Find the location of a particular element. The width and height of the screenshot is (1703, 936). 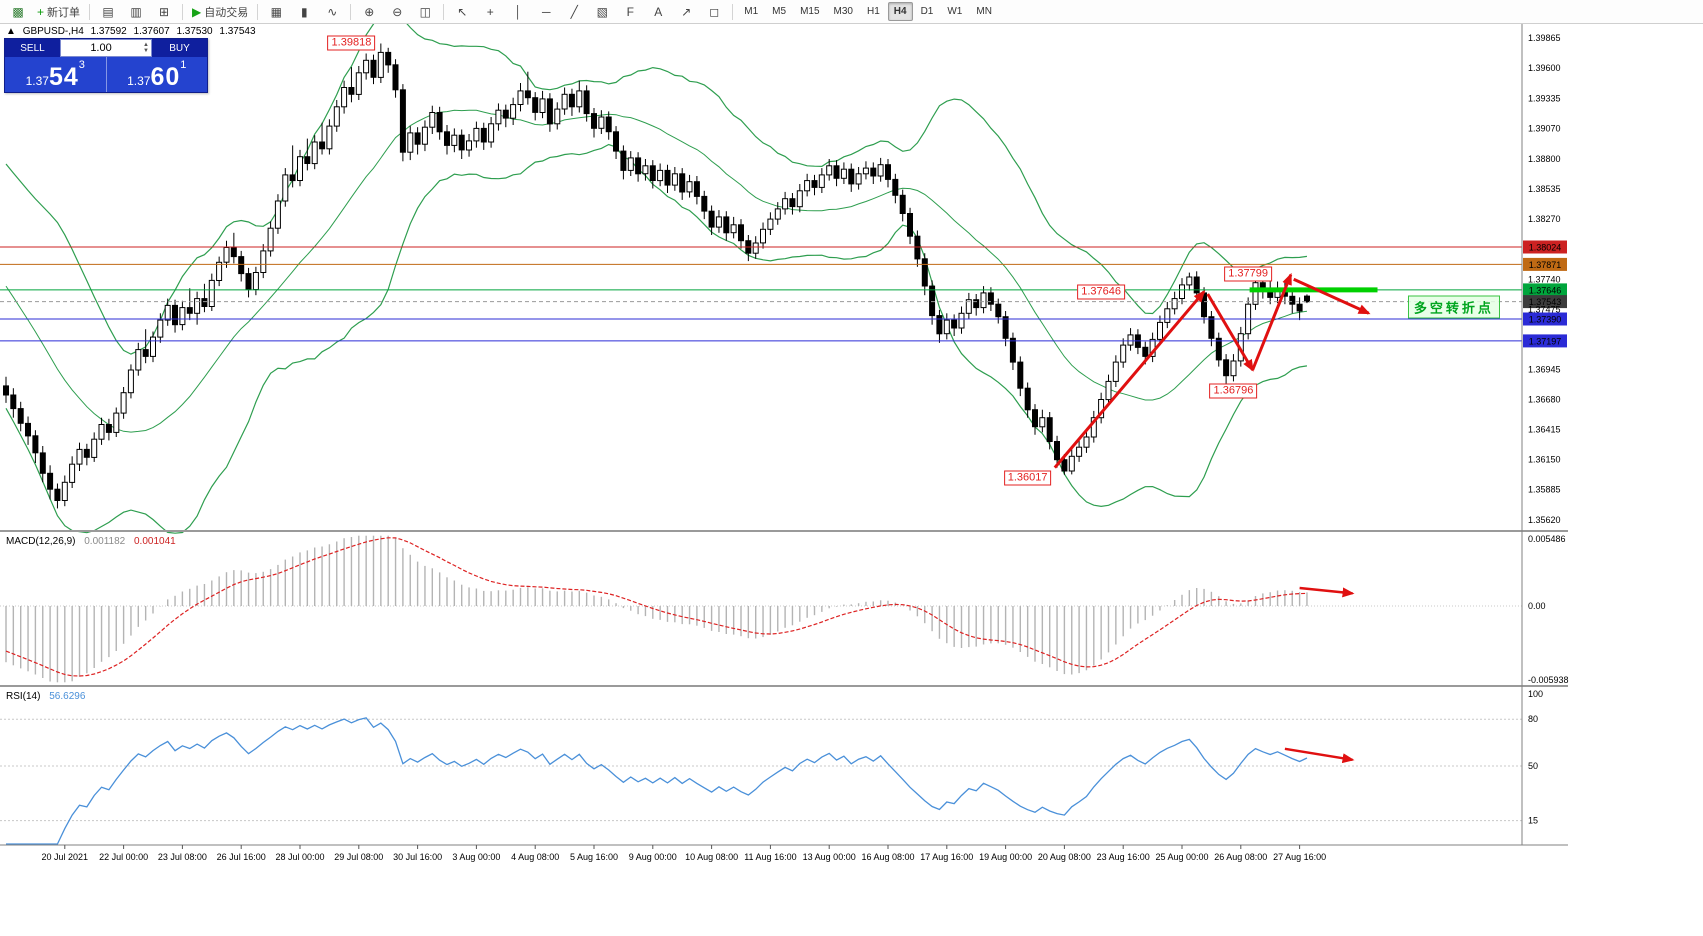

rsi-level-label: 50 is located at coordinates (1533, 766).